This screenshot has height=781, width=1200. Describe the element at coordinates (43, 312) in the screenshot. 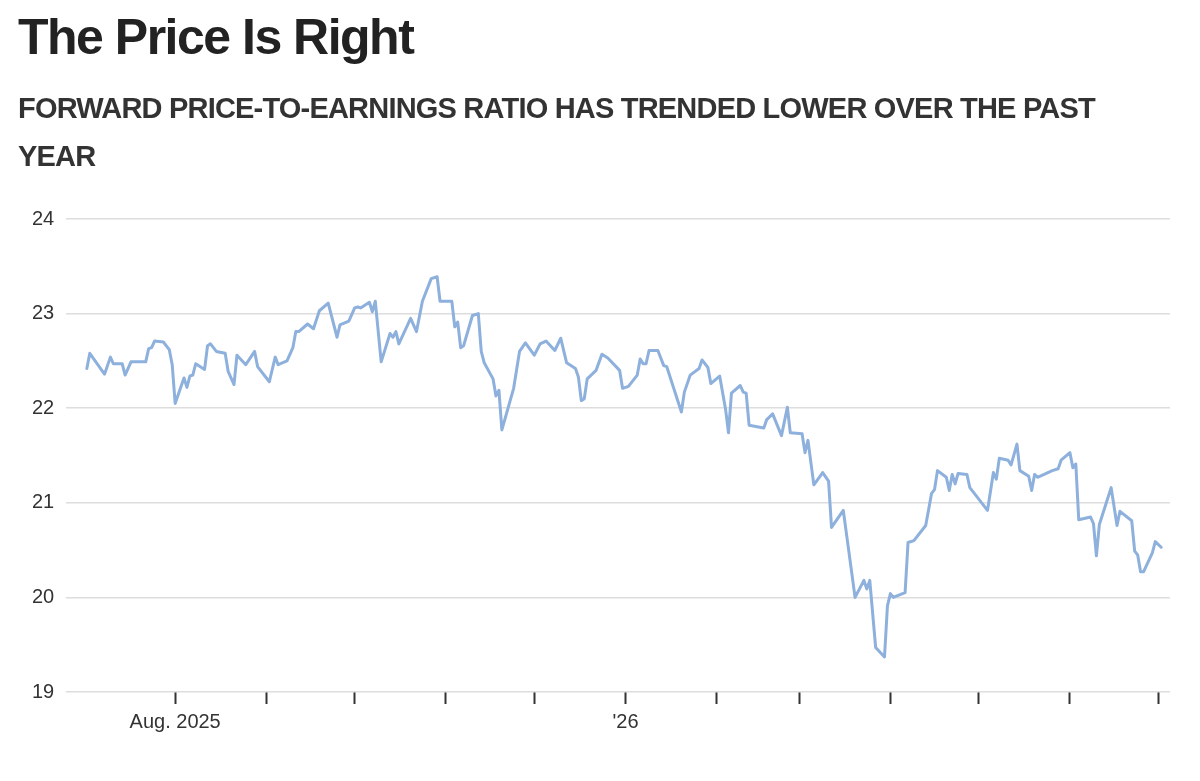

I see `y-tick-label: 23` at that location.